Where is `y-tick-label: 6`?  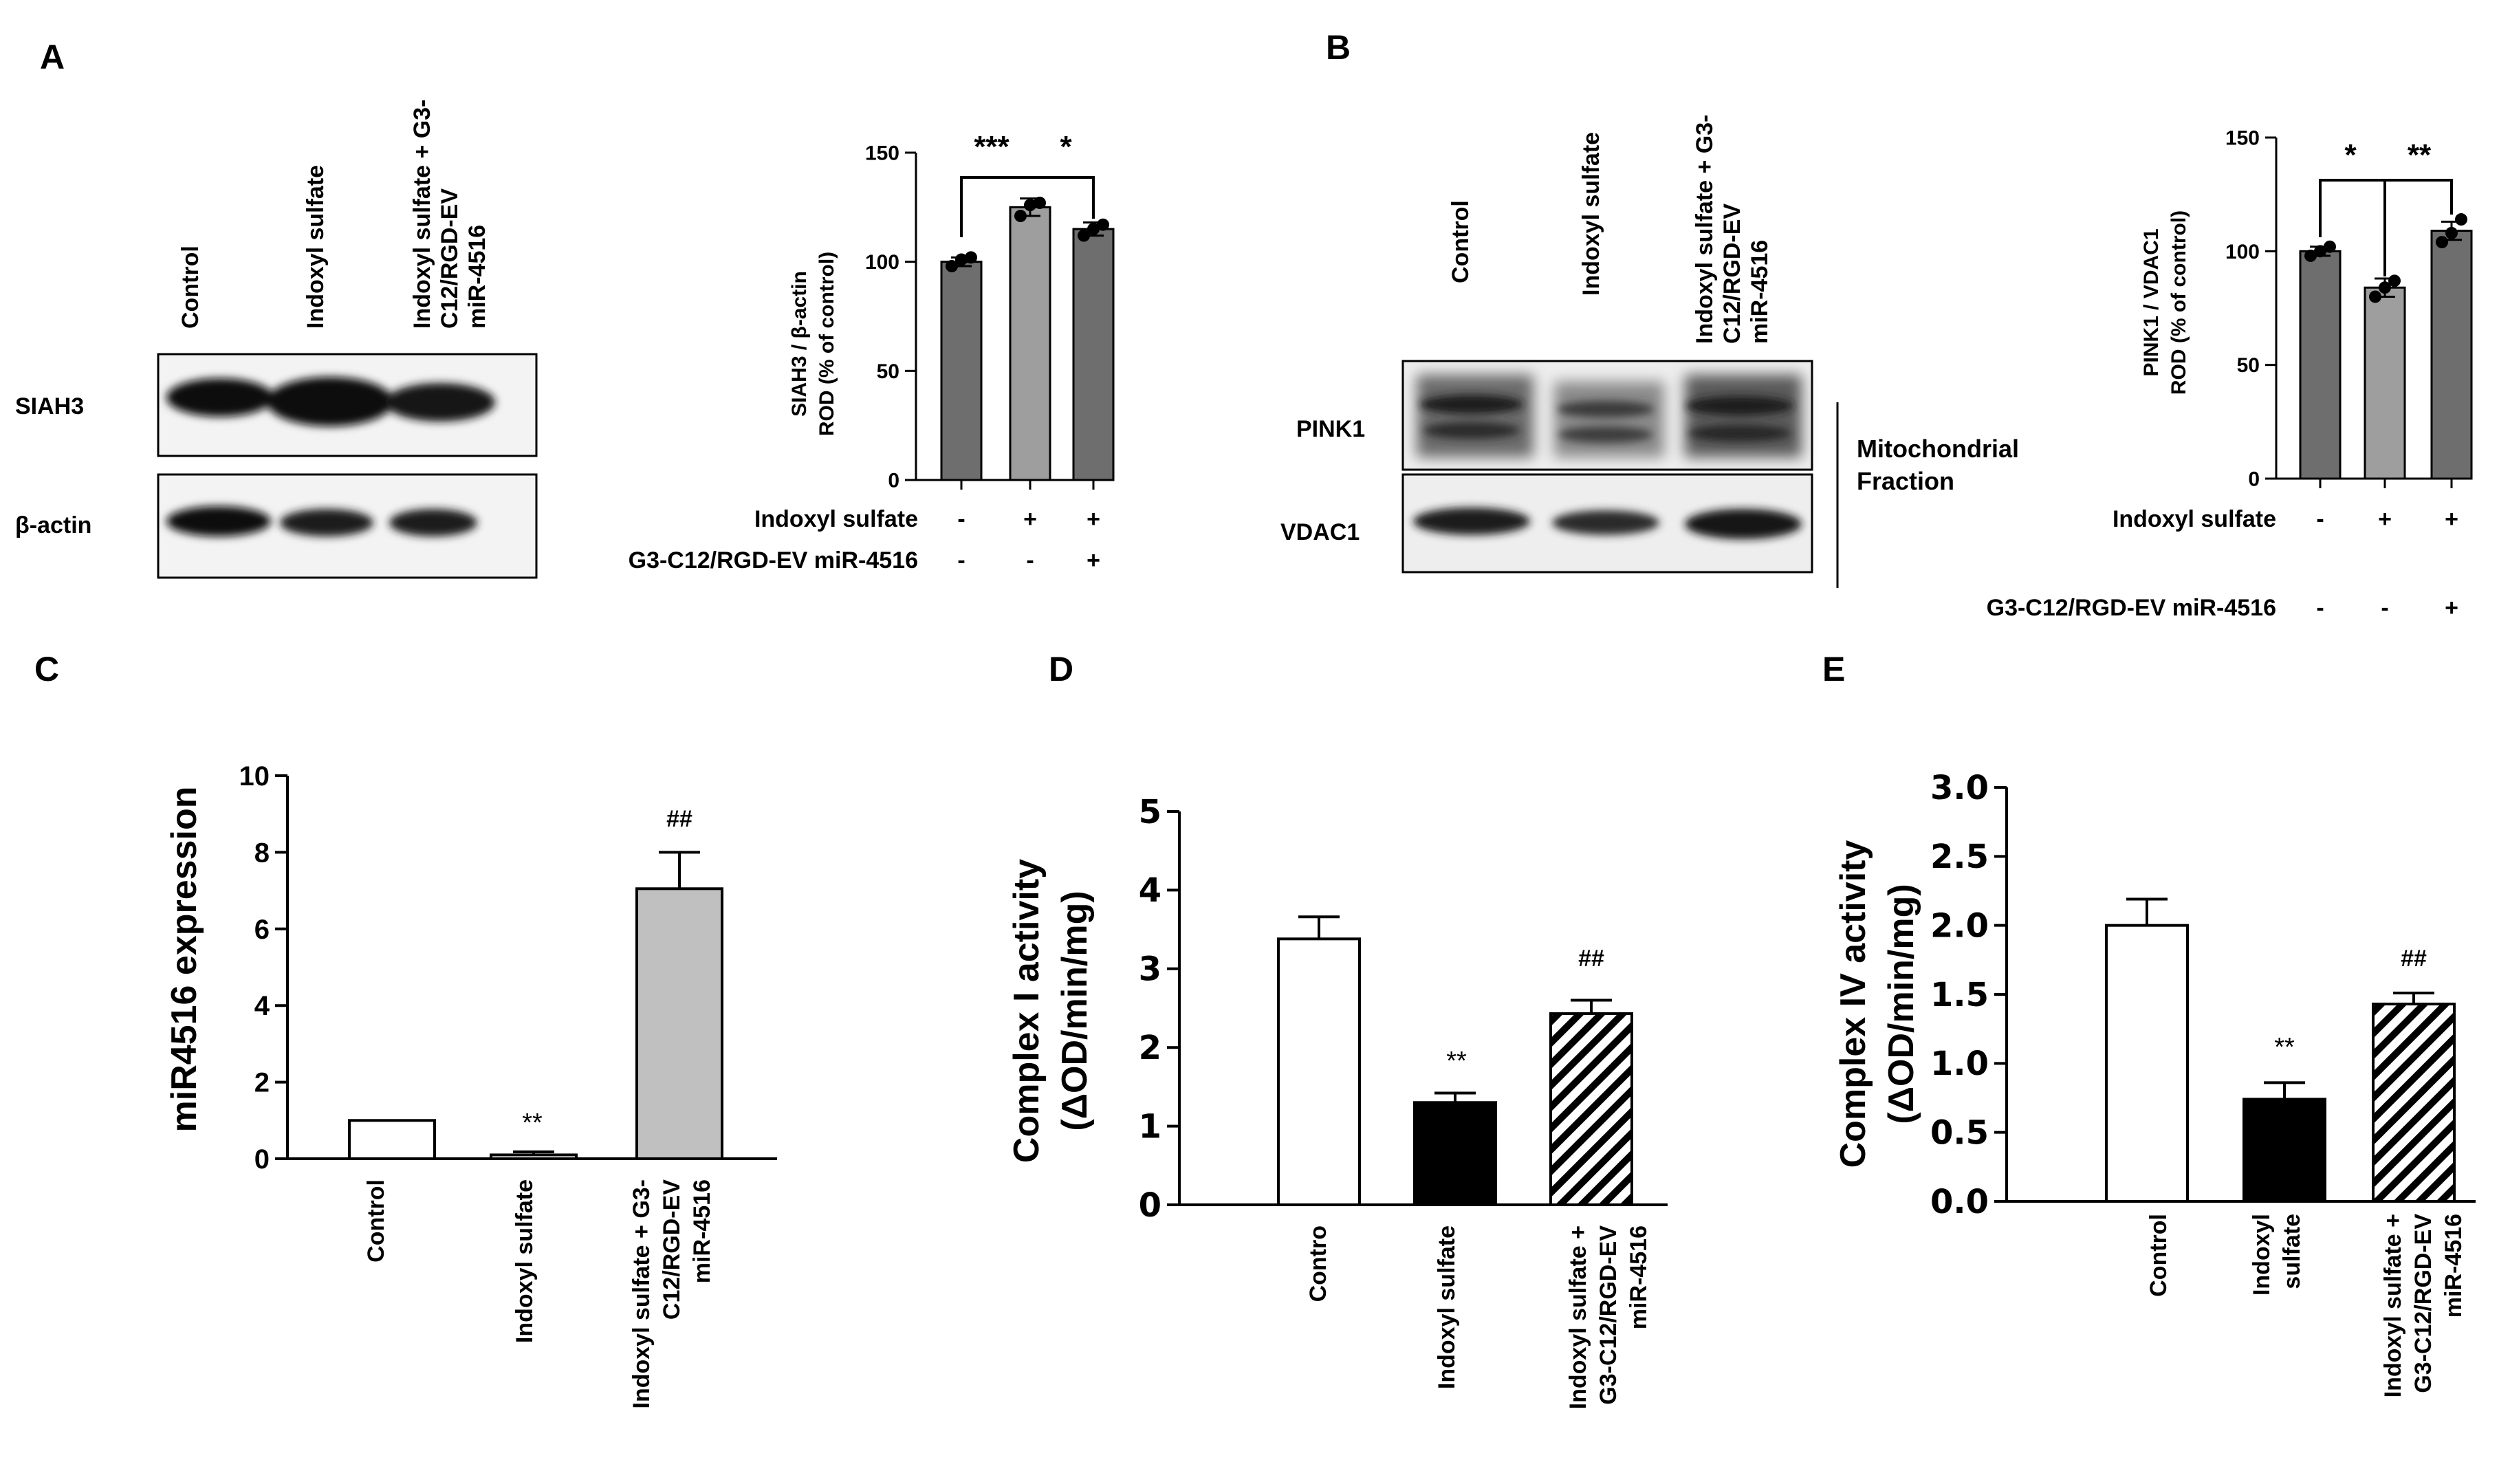
y-tick-label: 6 is located at coordinates (262, 930).